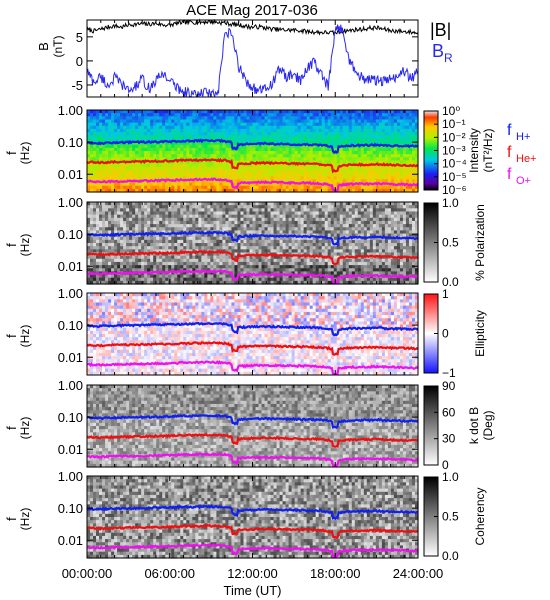  Describe the element at coordinates (454, 190) in the screenshot. I see `colorbar-tick-label: 10⁻⁶` at that location.